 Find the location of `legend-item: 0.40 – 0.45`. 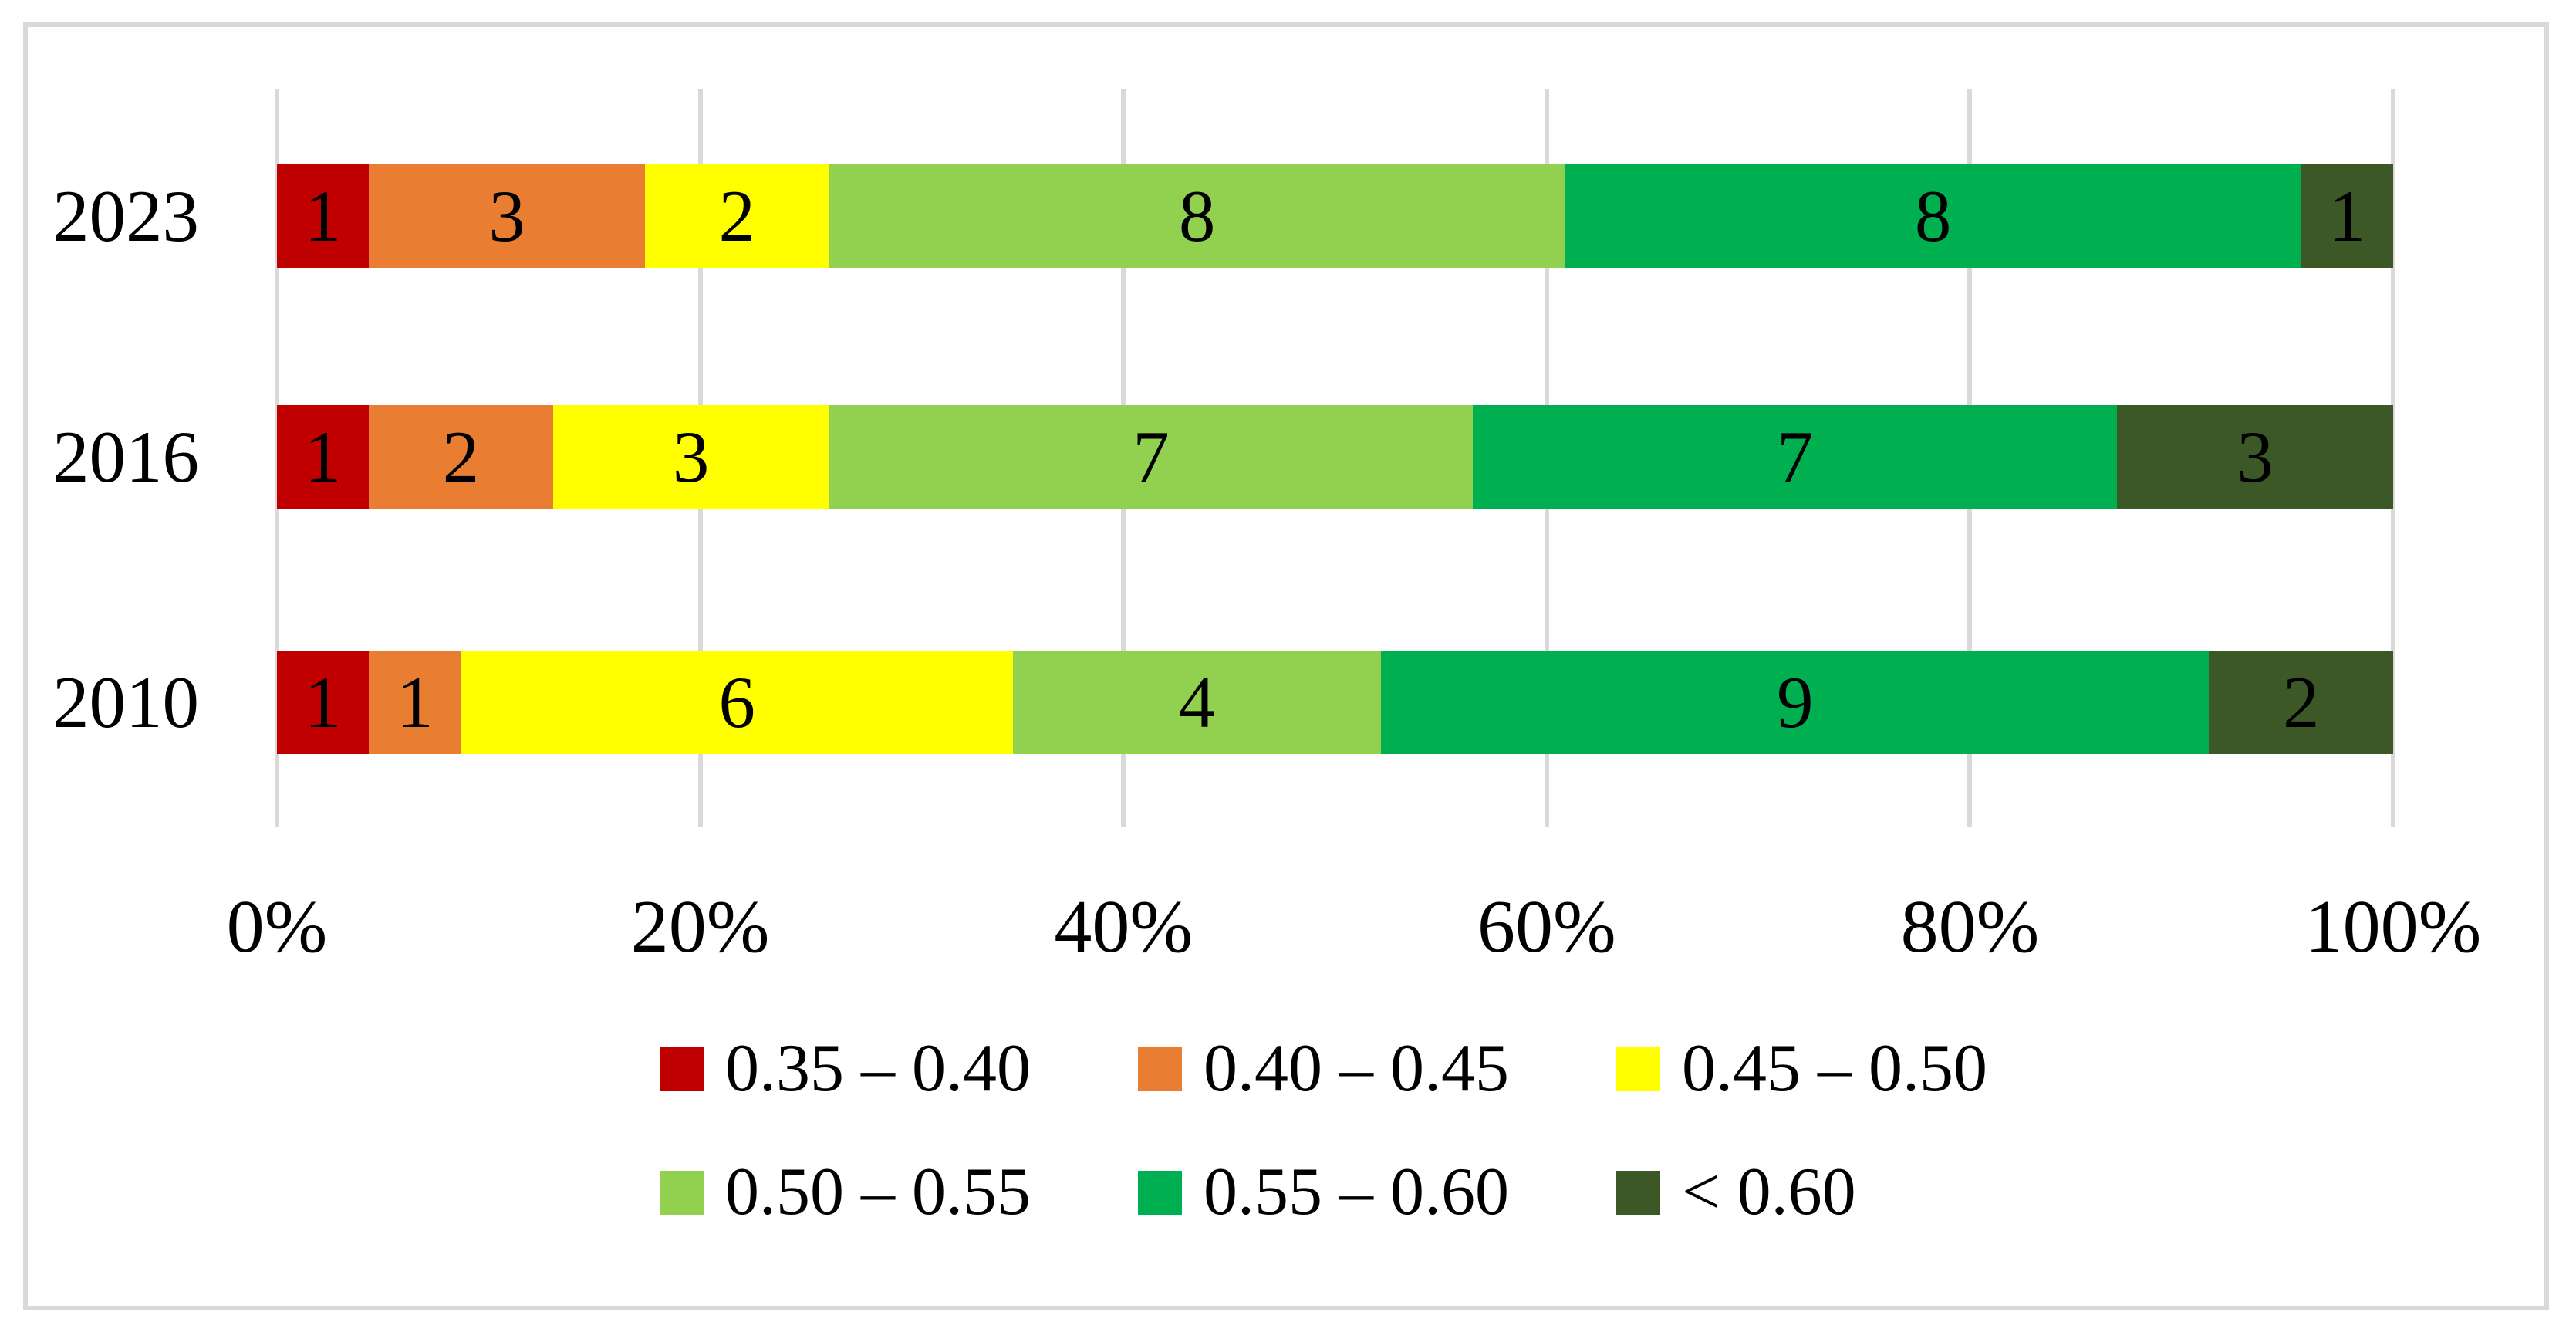

legend-item: 0.40 – 0.45 is located at coordinates (1323, 1068).